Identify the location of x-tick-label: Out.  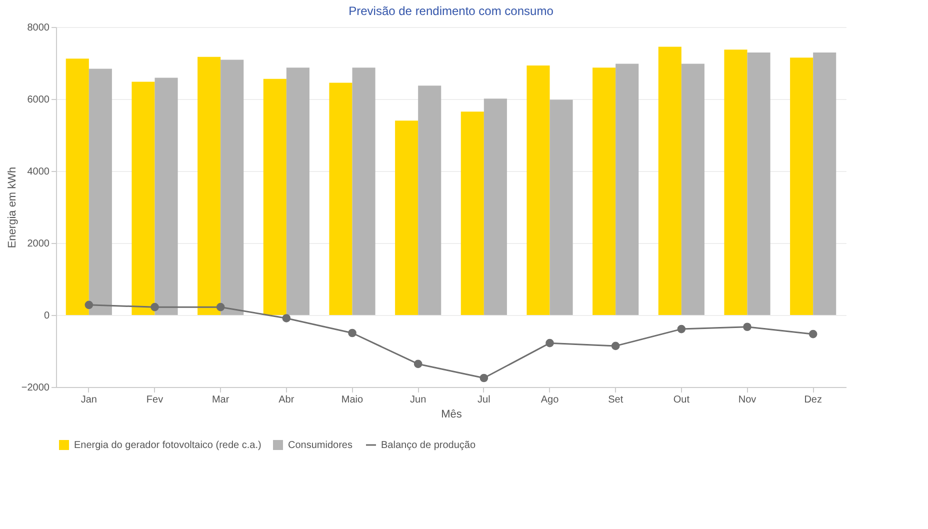
(681, 400).